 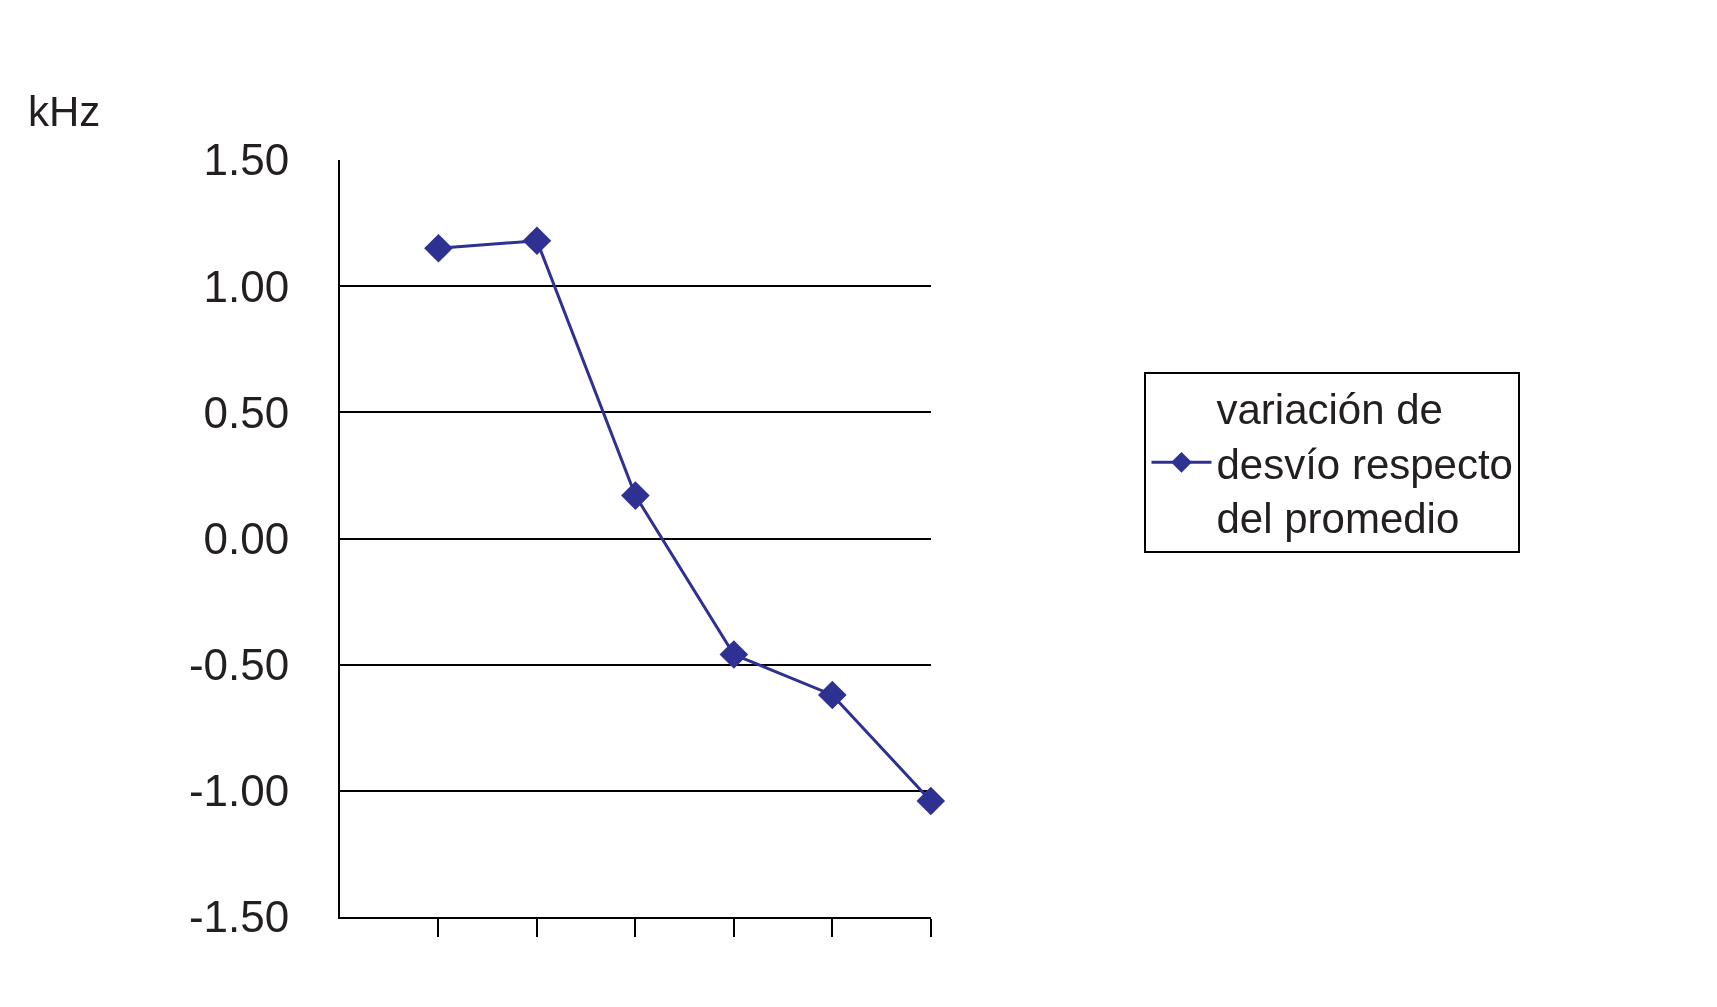 What do you see at coordinates (246, 160) in the screenshot?
I see `y-tick-label: 1.50` at bounding box center [246, 160].